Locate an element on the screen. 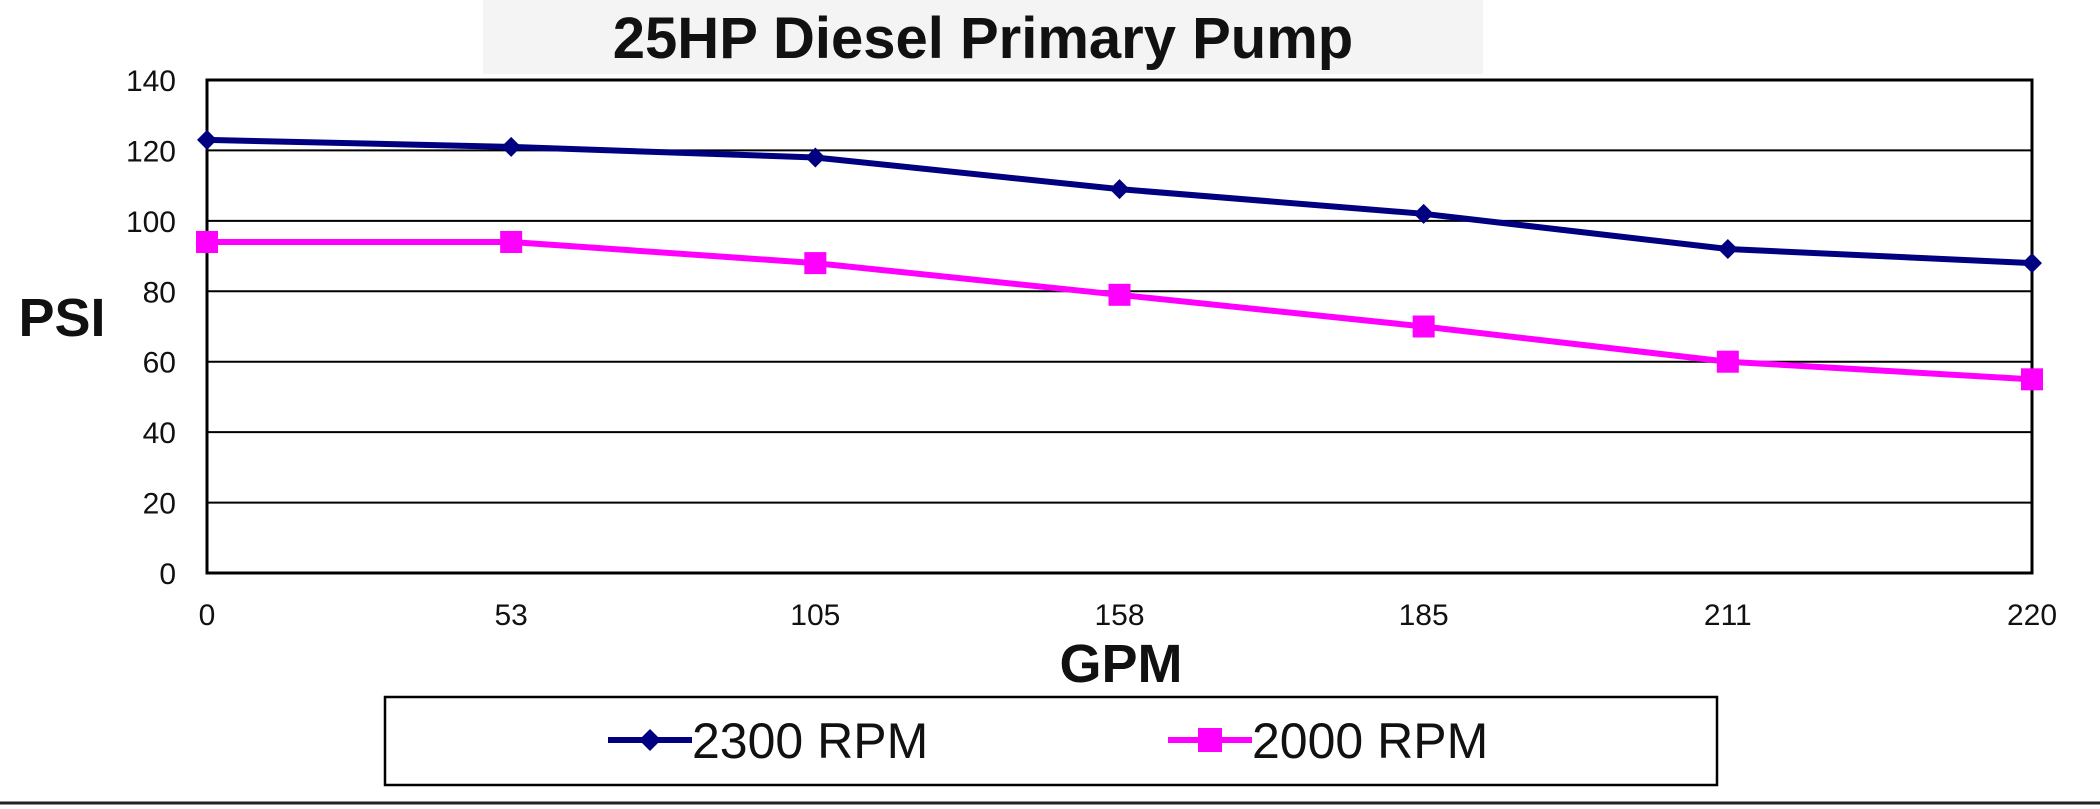  x-tick-label: 185 is located at coordinates (1424, 615).